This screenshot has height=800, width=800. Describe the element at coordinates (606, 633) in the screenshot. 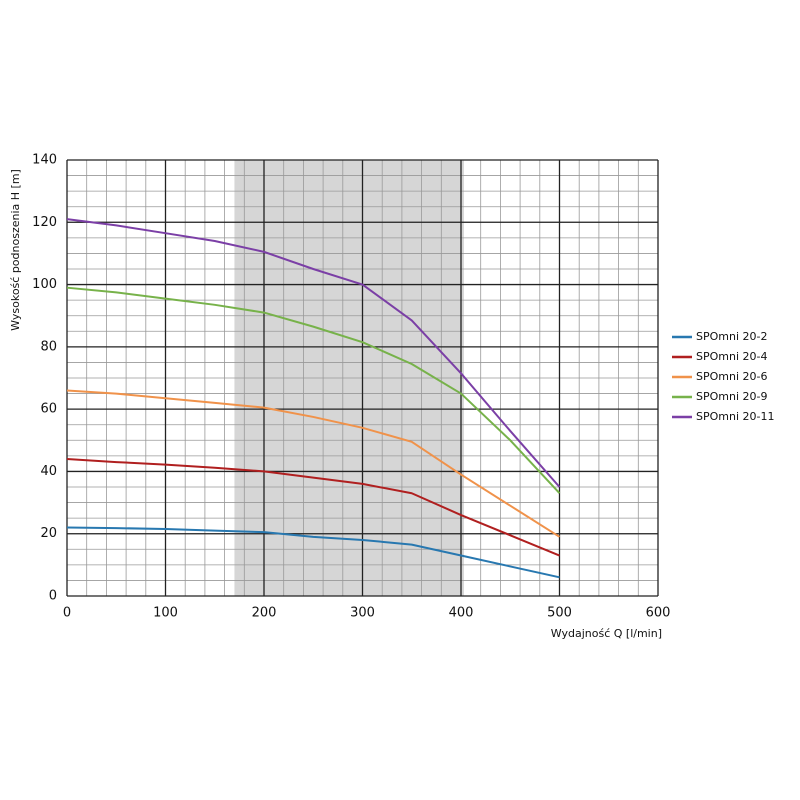

I see `x-axis-label: Wydajność Q [l/min]` at that location.